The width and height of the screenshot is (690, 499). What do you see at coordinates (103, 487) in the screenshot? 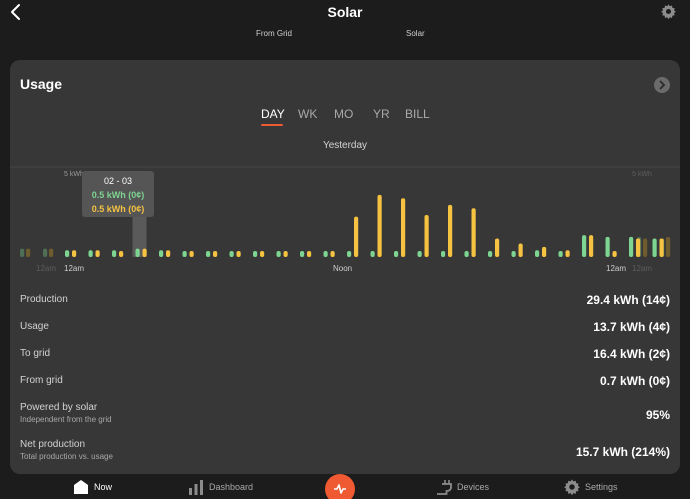
I see `nav-now-label: Now` at bounding box center [103, 487].